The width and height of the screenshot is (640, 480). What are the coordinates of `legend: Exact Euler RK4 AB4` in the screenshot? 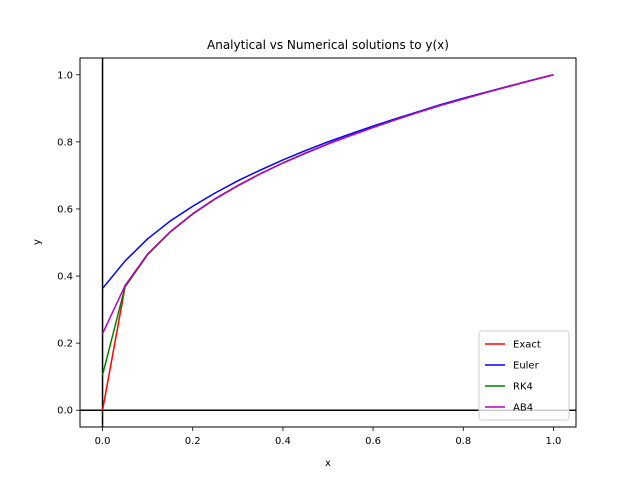 It's located at (524, 375).